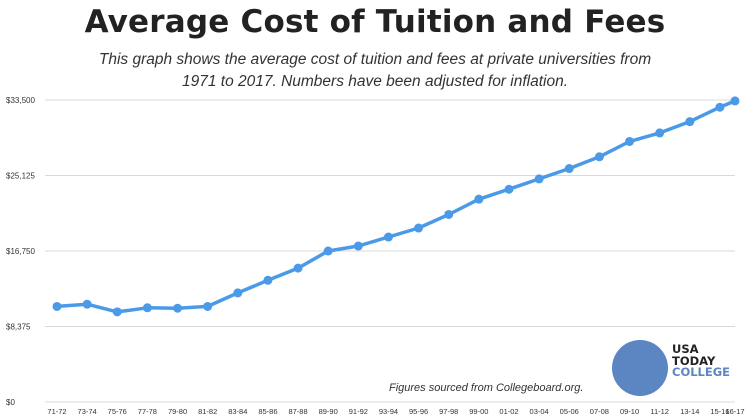  What do you see at coordinates (701, 372) in the screenshot?
I see `logo-line-college: COLLEGE` at bounding box center [701, 372].